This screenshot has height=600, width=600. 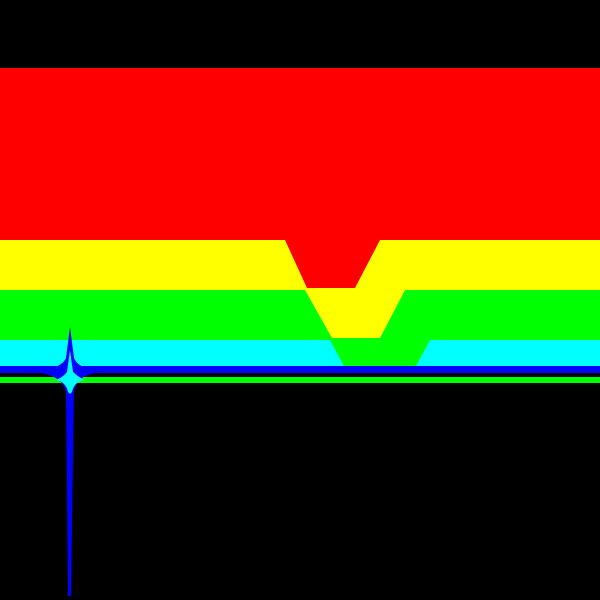 I want to click on green-notch, so click(x=380, y=354).